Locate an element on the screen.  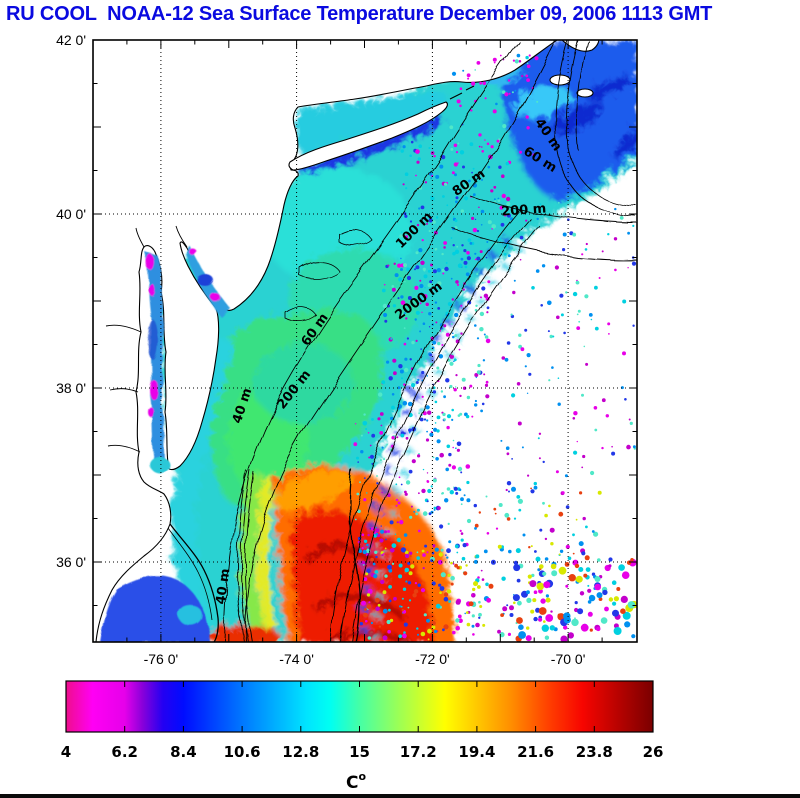
contour-label: 200 m is located at coordinates (524, 210).